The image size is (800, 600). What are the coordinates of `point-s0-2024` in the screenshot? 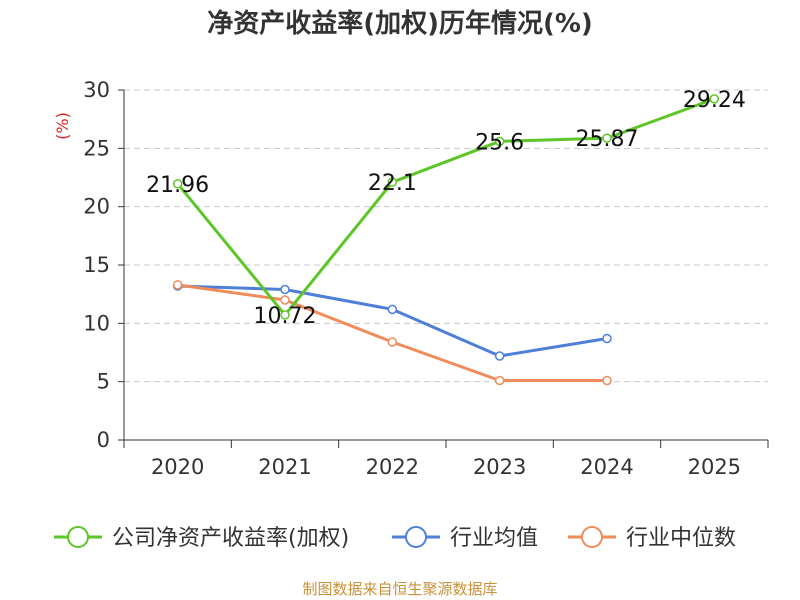 It's located at (607, 138).